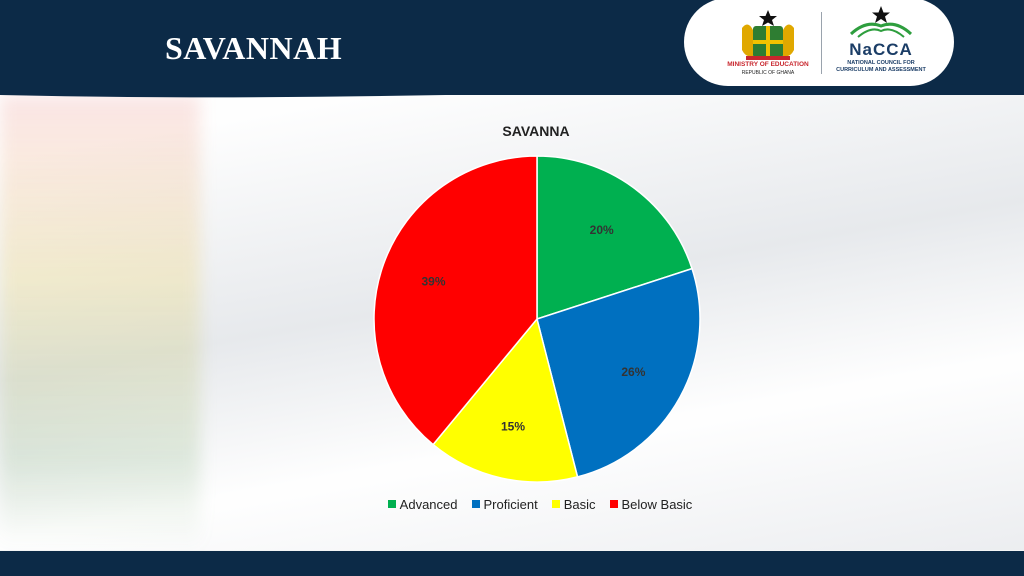 The width and height of the screenshot is (1024, 576). I want to click on nacca-subtitle-line1: NATIONAL COUNCIL FOR, so click(881, 63).